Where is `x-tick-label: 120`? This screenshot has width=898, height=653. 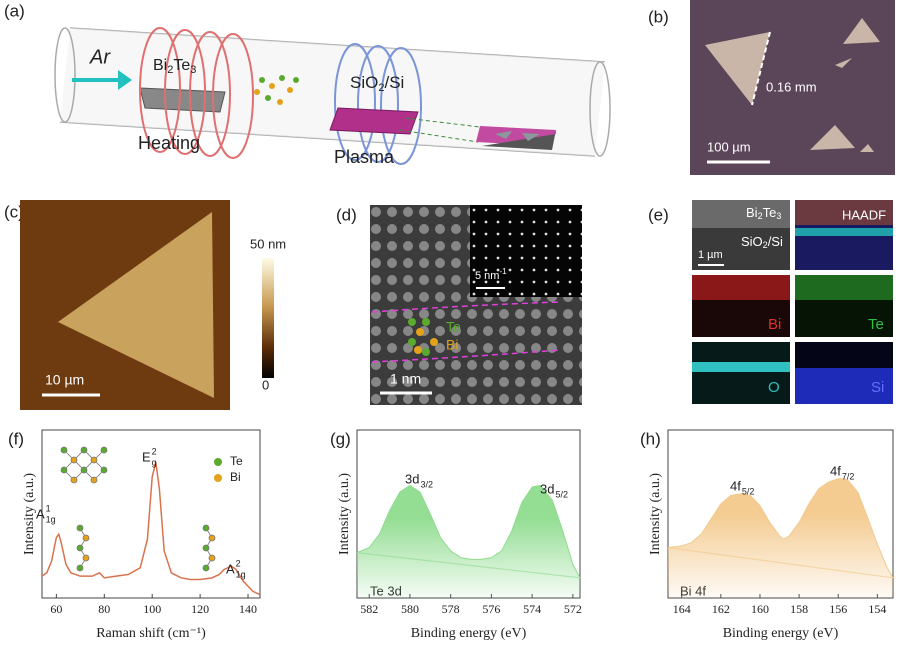 x-tick-label: 120 is located at coordinates (200, 609).